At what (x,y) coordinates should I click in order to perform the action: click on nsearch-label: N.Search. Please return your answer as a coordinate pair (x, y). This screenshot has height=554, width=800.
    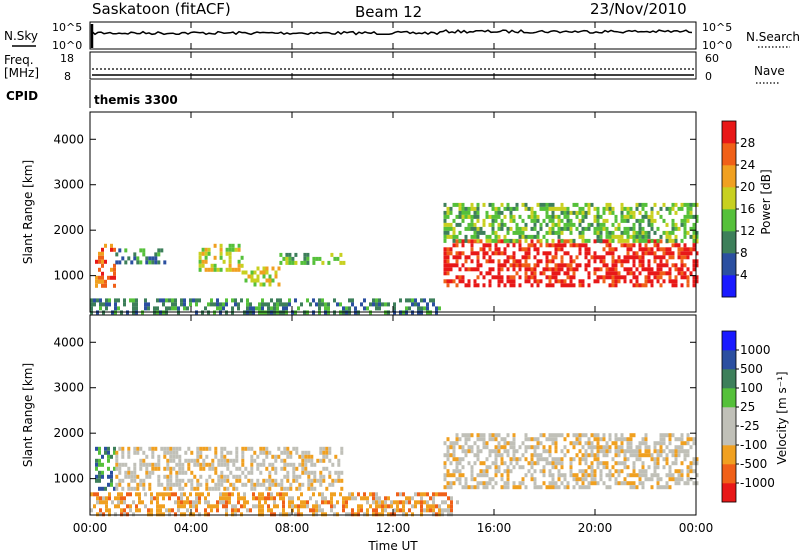
    Looking at the image, I should click on (773, 37).